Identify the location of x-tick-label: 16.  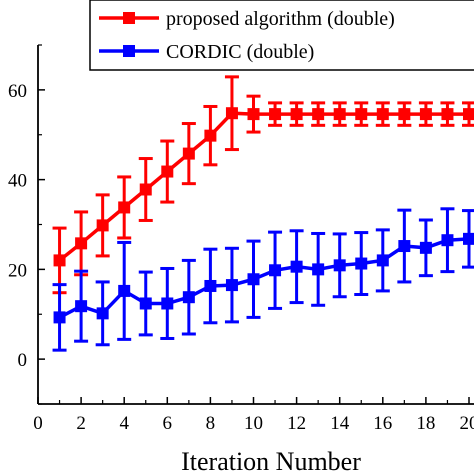
(382, 423).